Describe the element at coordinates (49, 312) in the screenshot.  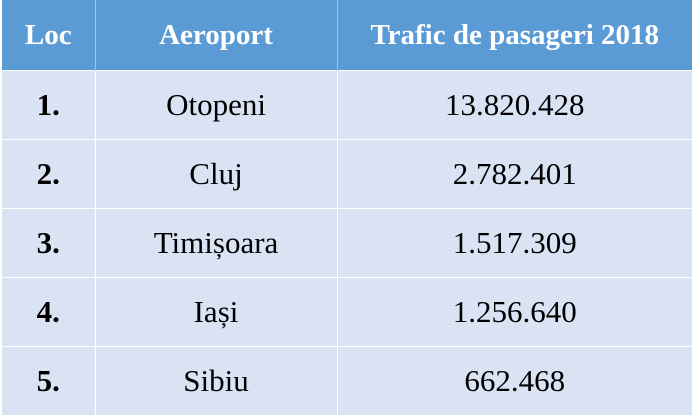
I see `rank-cell: 4.` at that location.